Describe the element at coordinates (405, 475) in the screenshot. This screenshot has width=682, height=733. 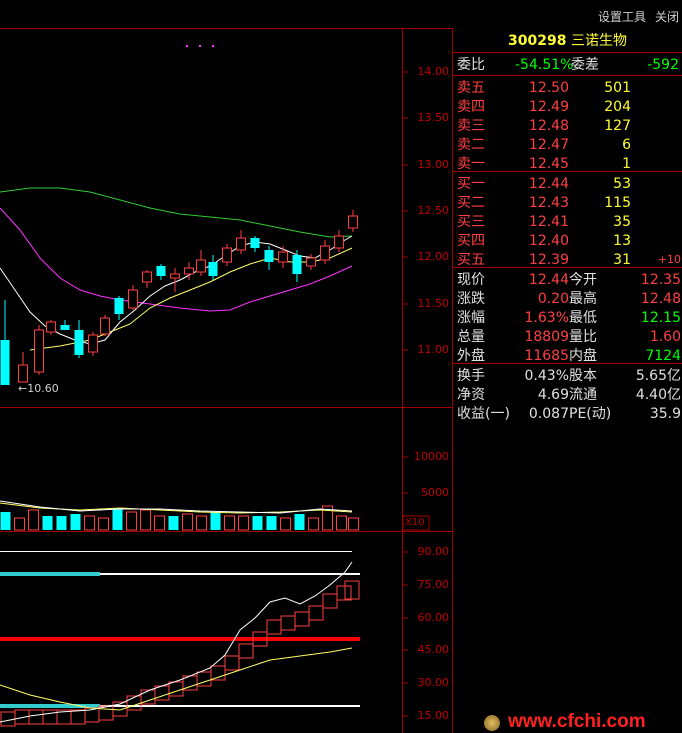
I see `volume-ticks` at that location.